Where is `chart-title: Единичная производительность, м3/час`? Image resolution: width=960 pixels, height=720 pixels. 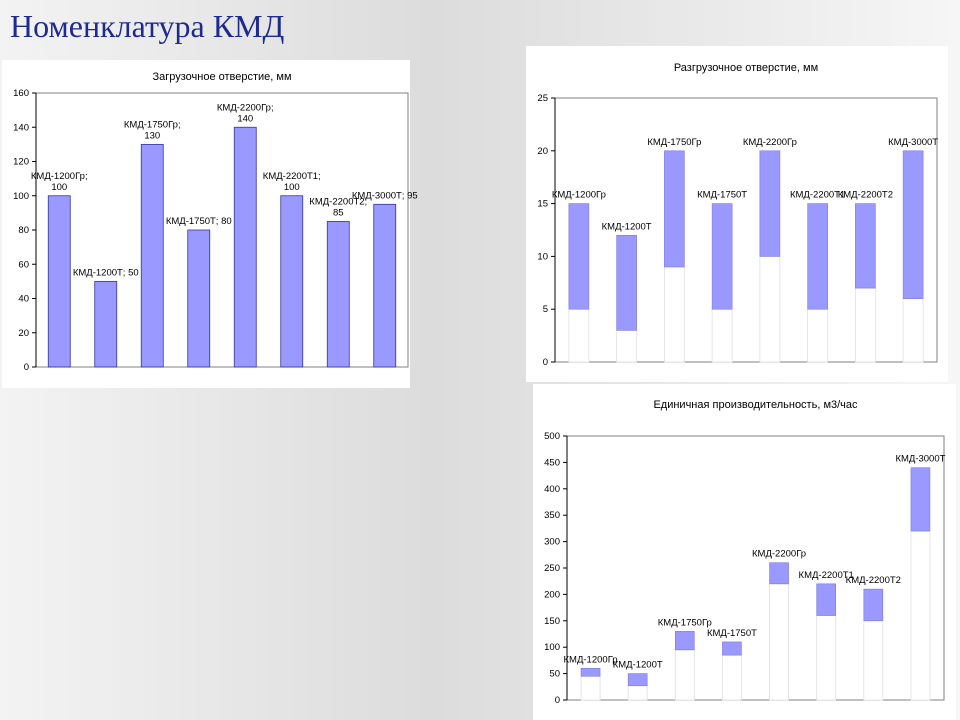 chart-title: Единичная производительность, м3/час is located at coordinates (755, 405).